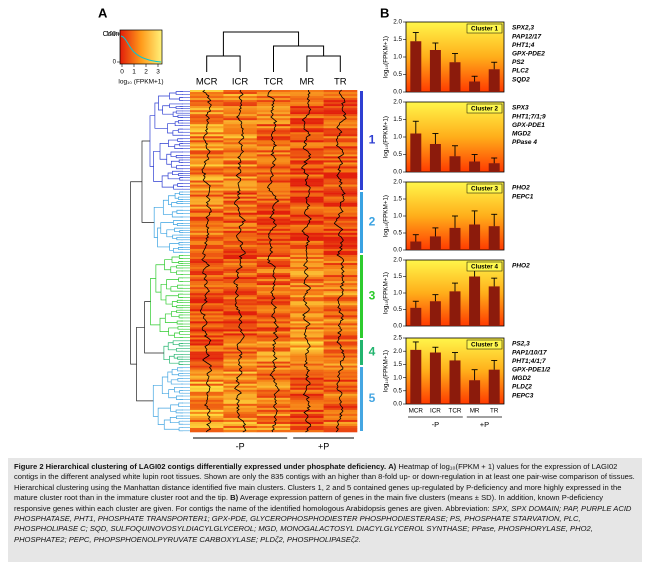 The height and width of the screenshot is (564, 650). Describe the element at coordinates (397, 364) in the screenshot. I see `y-tick-label: 1.5` at that location.